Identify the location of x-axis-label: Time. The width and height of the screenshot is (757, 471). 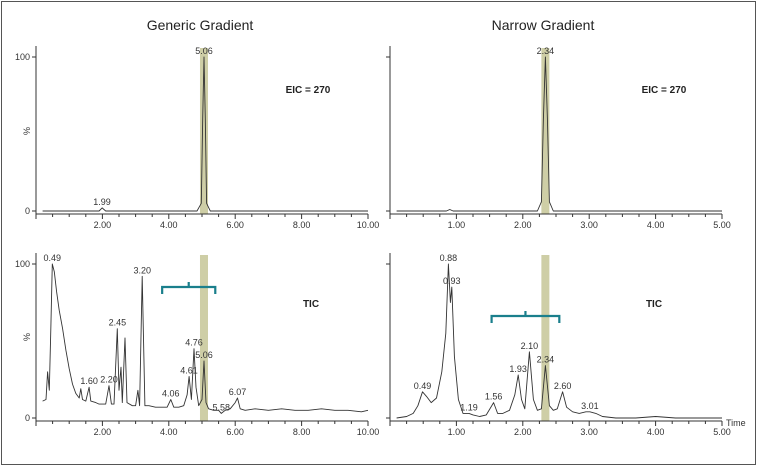
(736, 423).